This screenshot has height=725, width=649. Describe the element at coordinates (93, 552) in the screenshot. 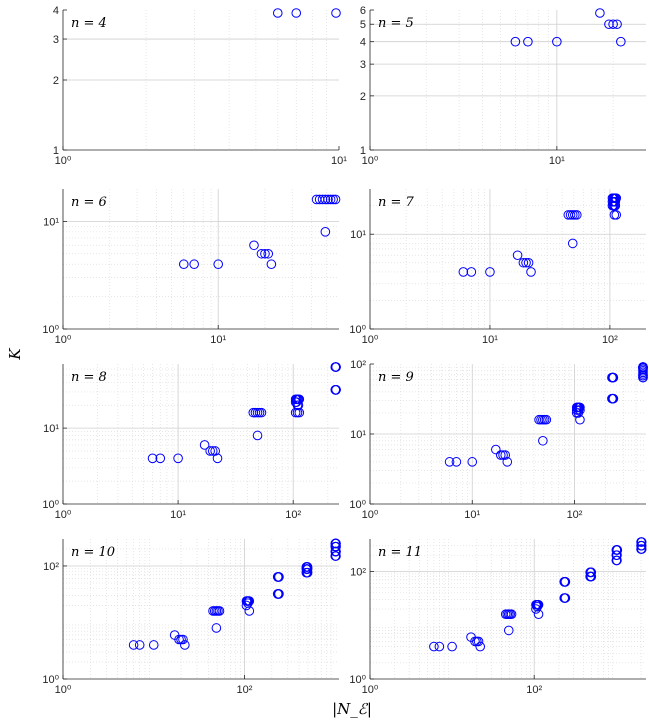

I see `panel-label: n = 10` at that location.